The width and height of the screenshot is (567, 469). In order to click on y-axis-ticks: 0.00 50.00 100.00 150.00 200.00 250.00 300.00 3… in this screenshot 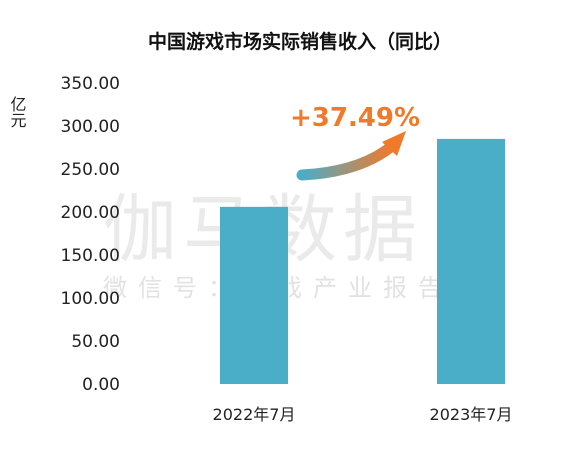, I will do `click(90, 234)`.